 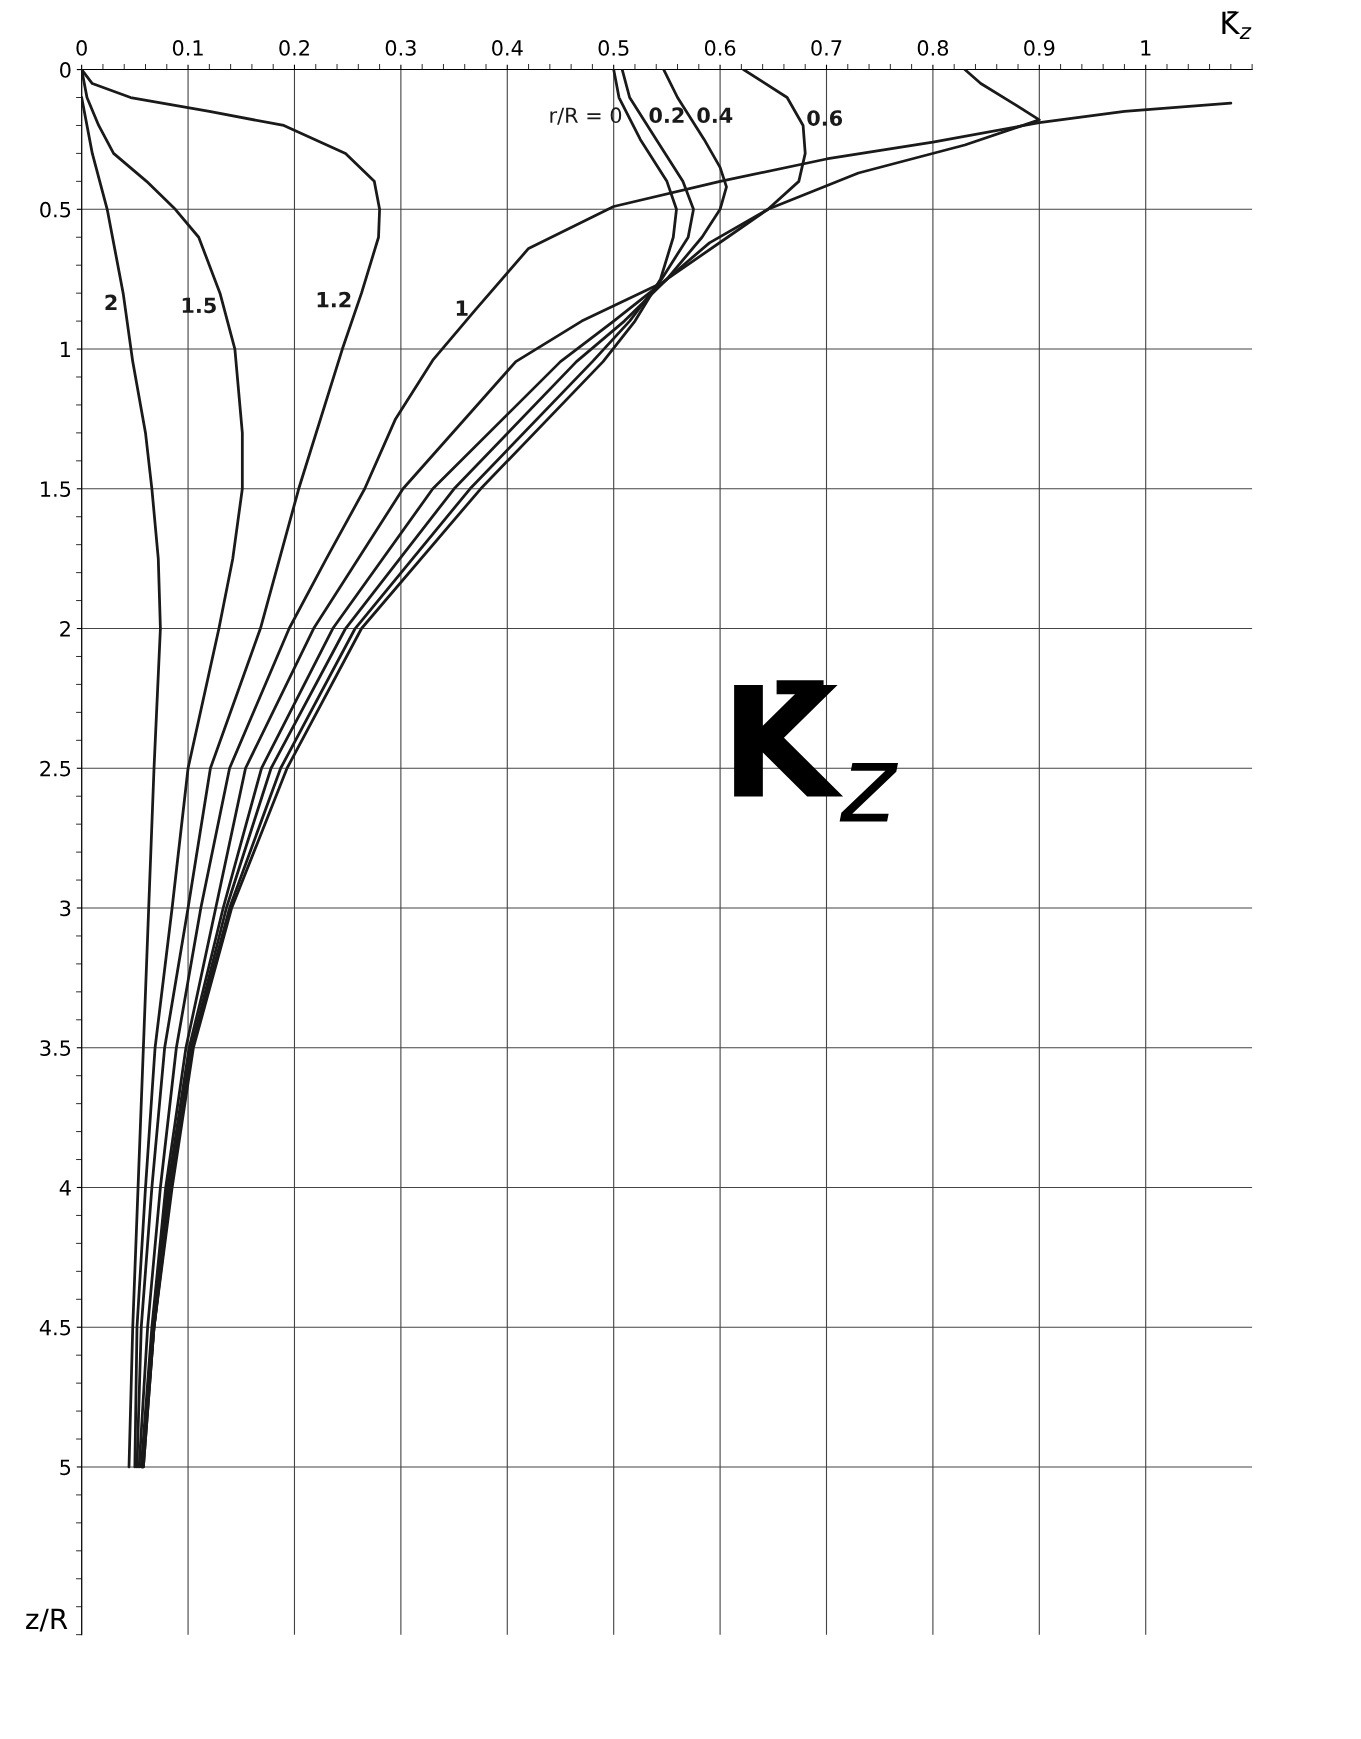 I want to click on y-tick-label: 1, so click(x=65, y=349).